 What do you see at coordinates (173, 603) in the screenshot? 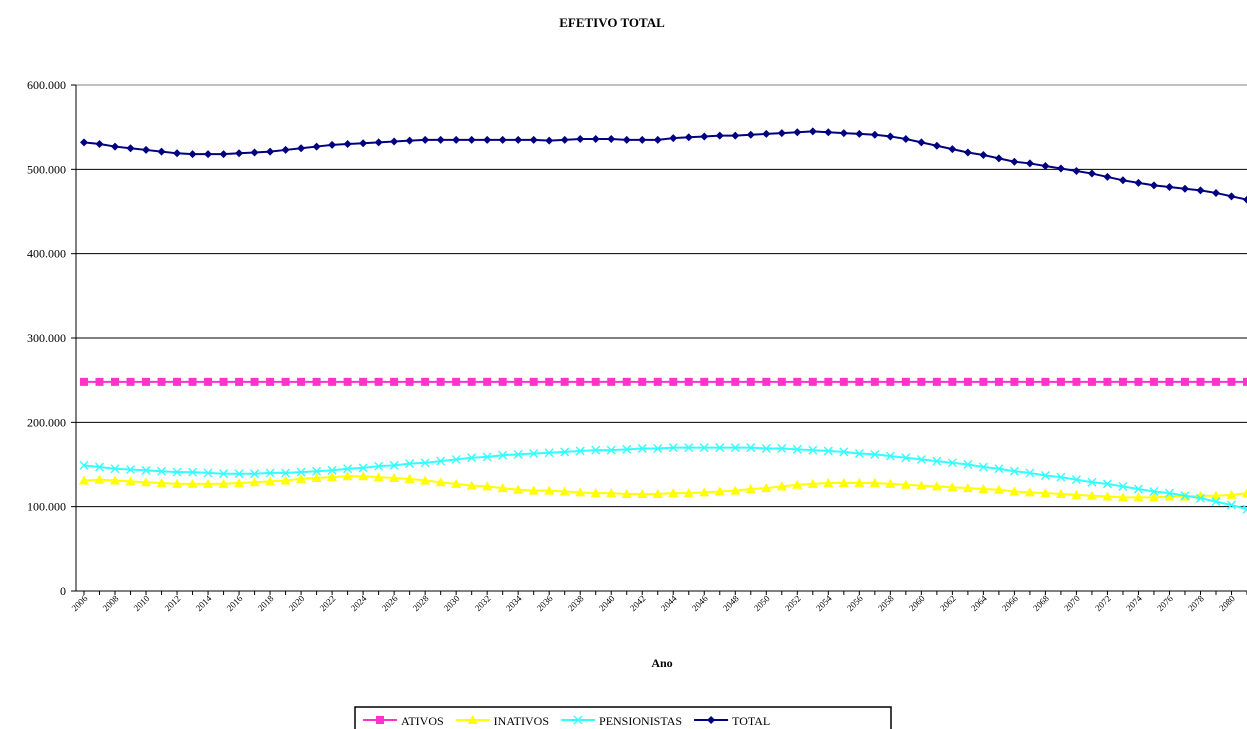
I see `x-tick-label: 2012` at bounding box center [173, 603].